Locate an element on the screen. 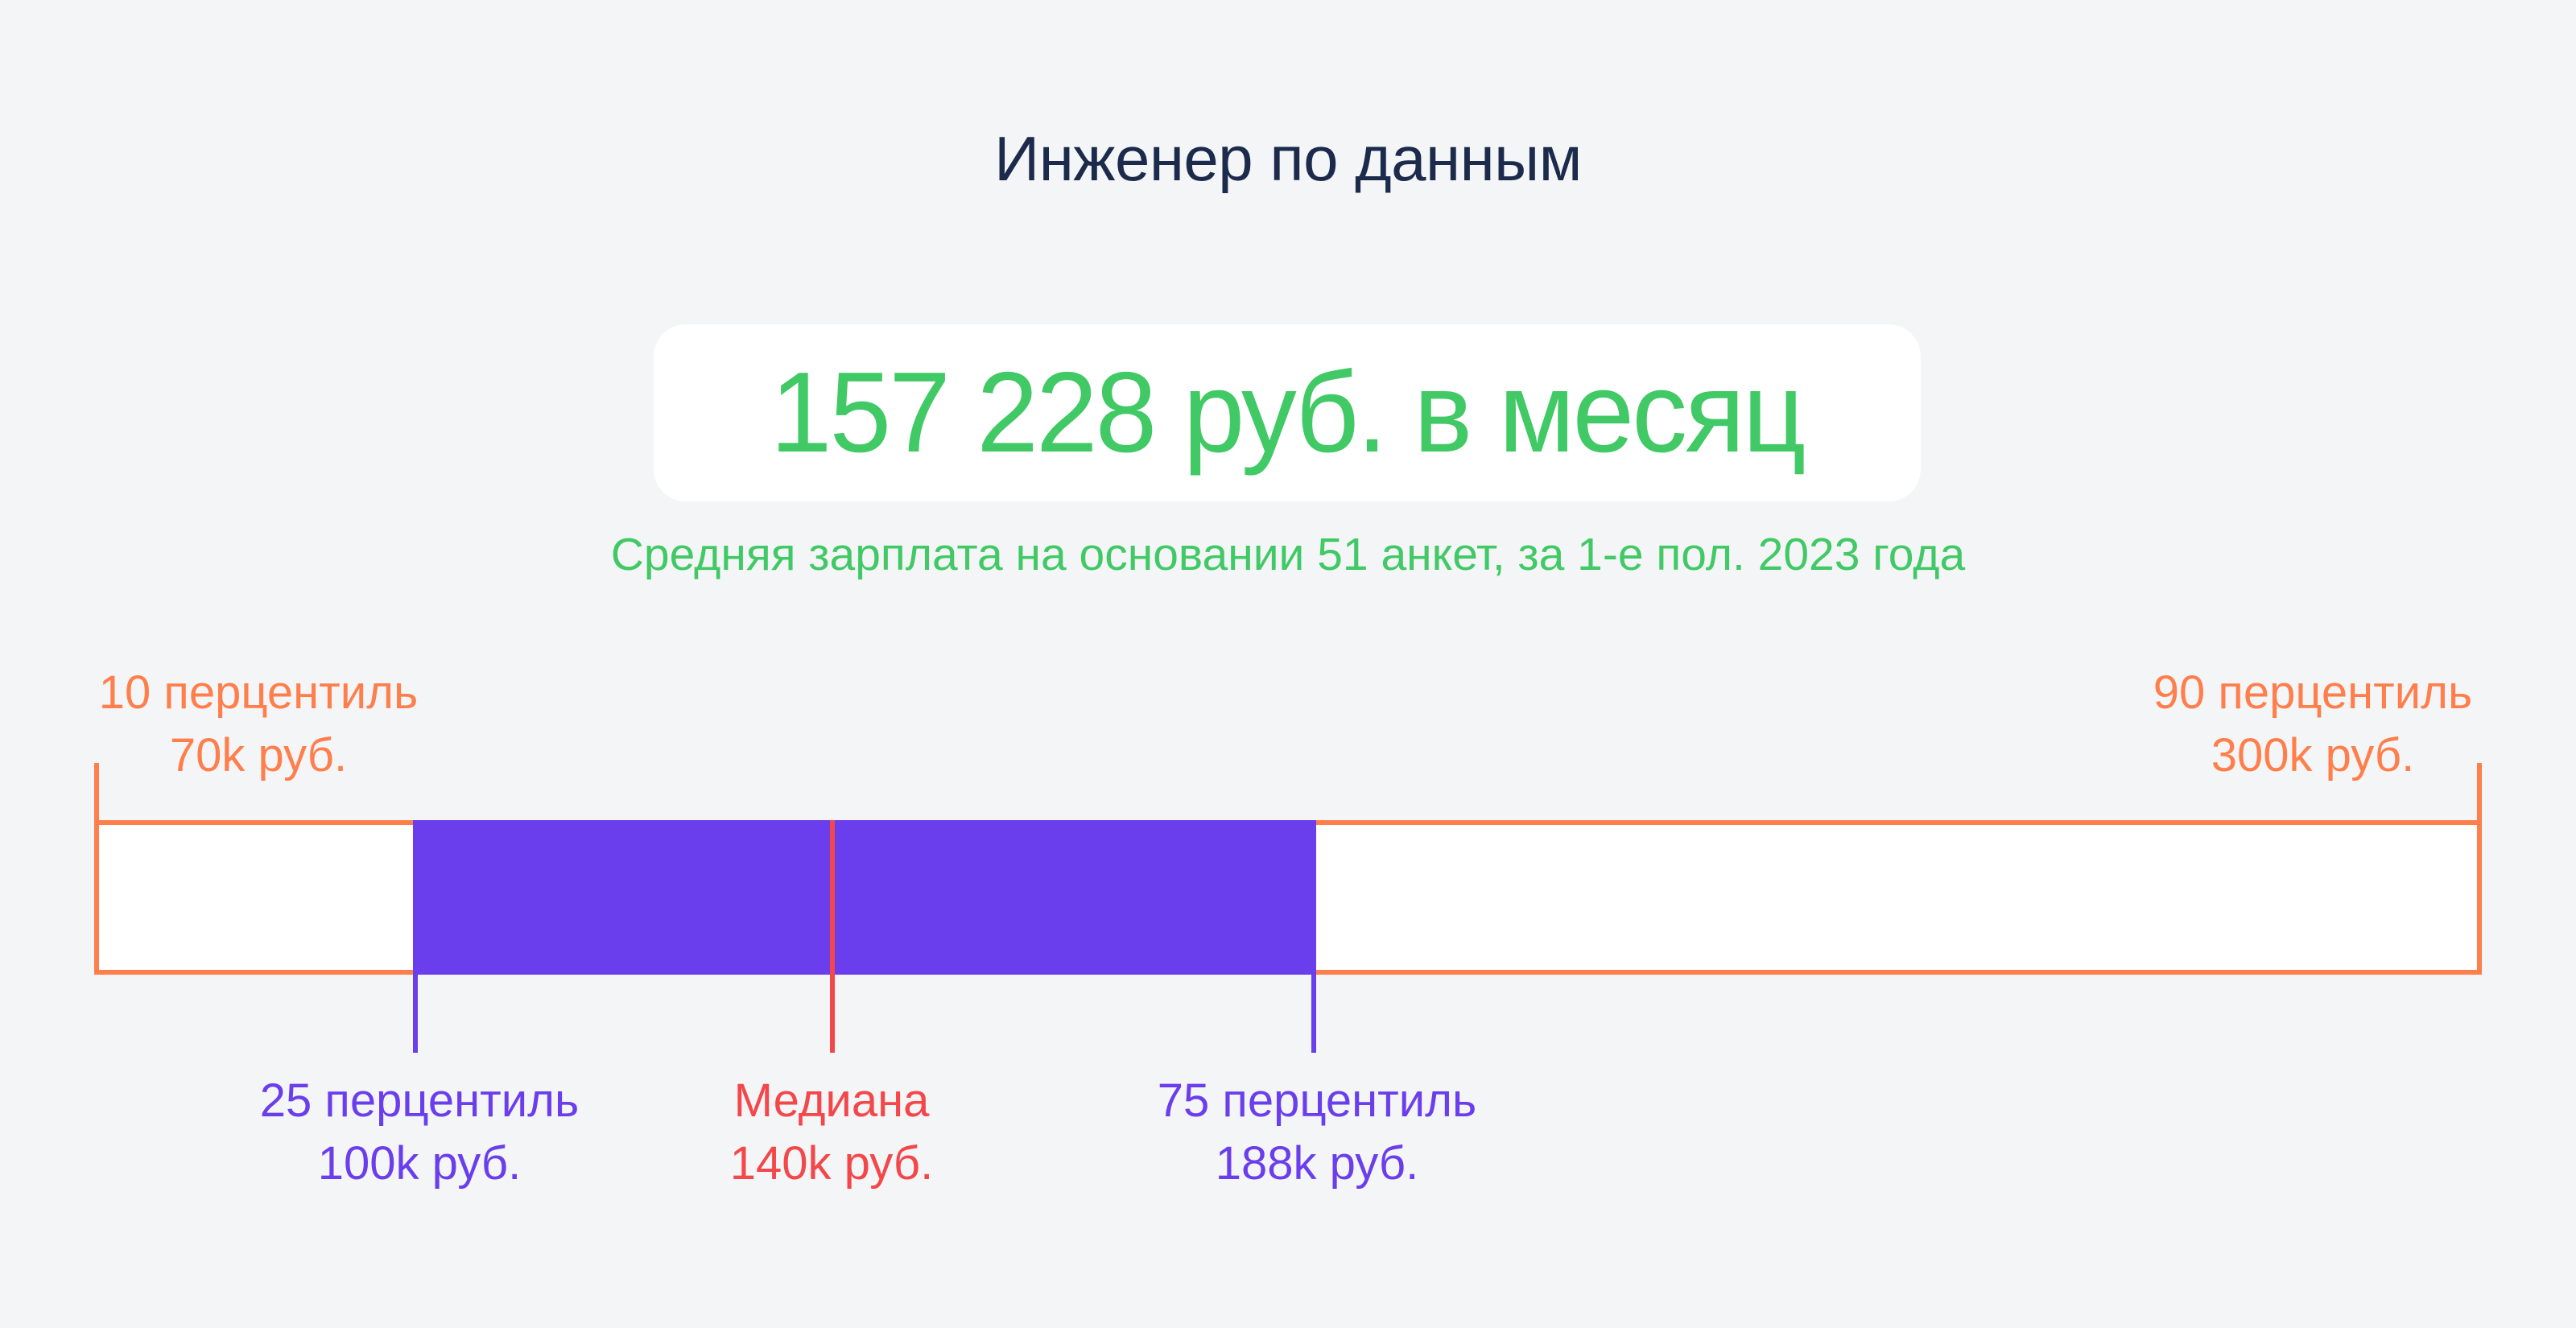 This screenshot has height=1328, width=2576. average-salary-value: 157 228 руб. в месяц is located at coordinates (1288, 412).